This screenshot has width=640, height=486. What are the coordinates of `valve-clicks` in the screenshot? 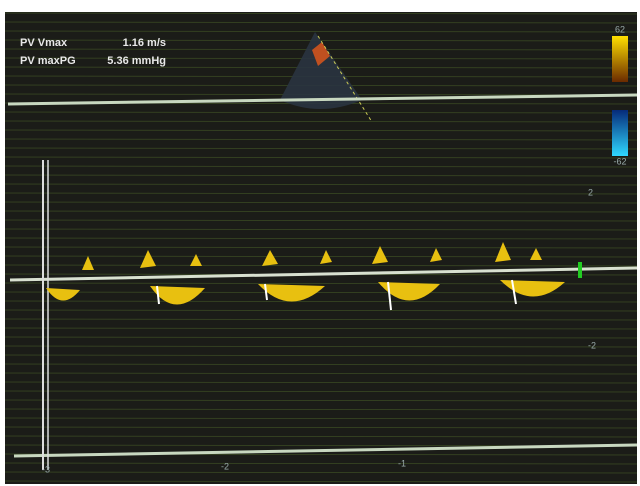 It's located at (336, 295).